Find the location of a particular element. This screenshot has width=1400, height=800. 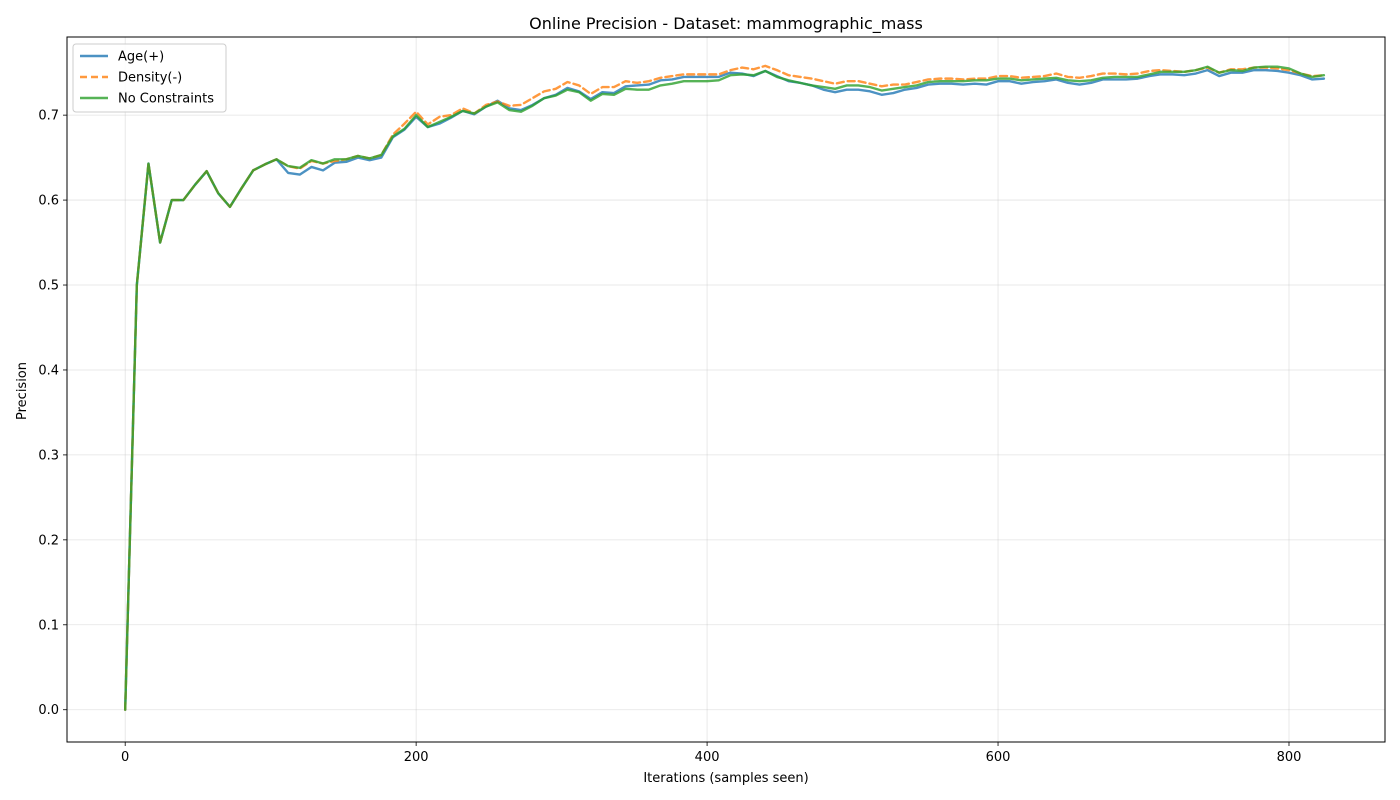

legend: Age(+) Density(-) No Constraints is located at coordinates (149, 78).